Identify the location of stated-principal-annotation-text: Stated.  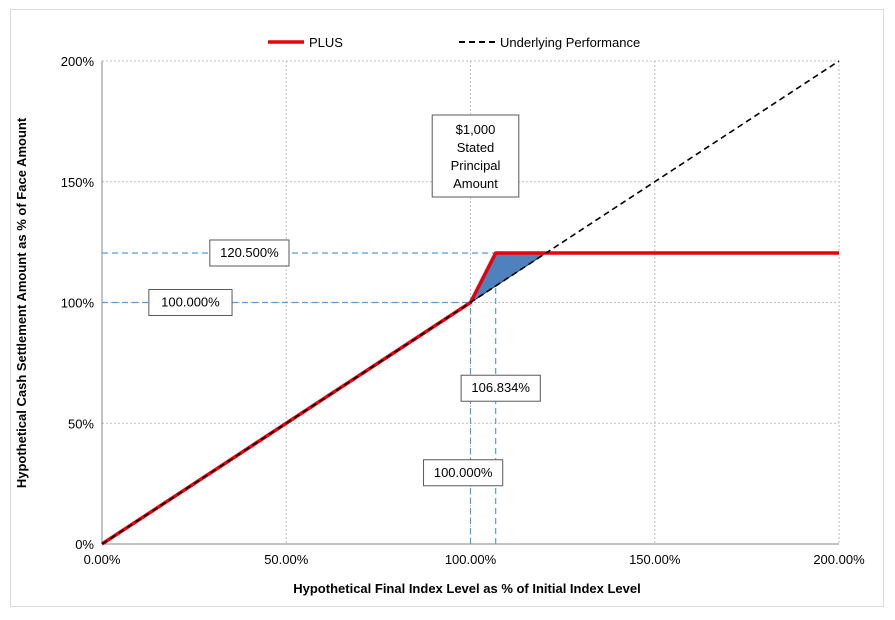
(476, 147).